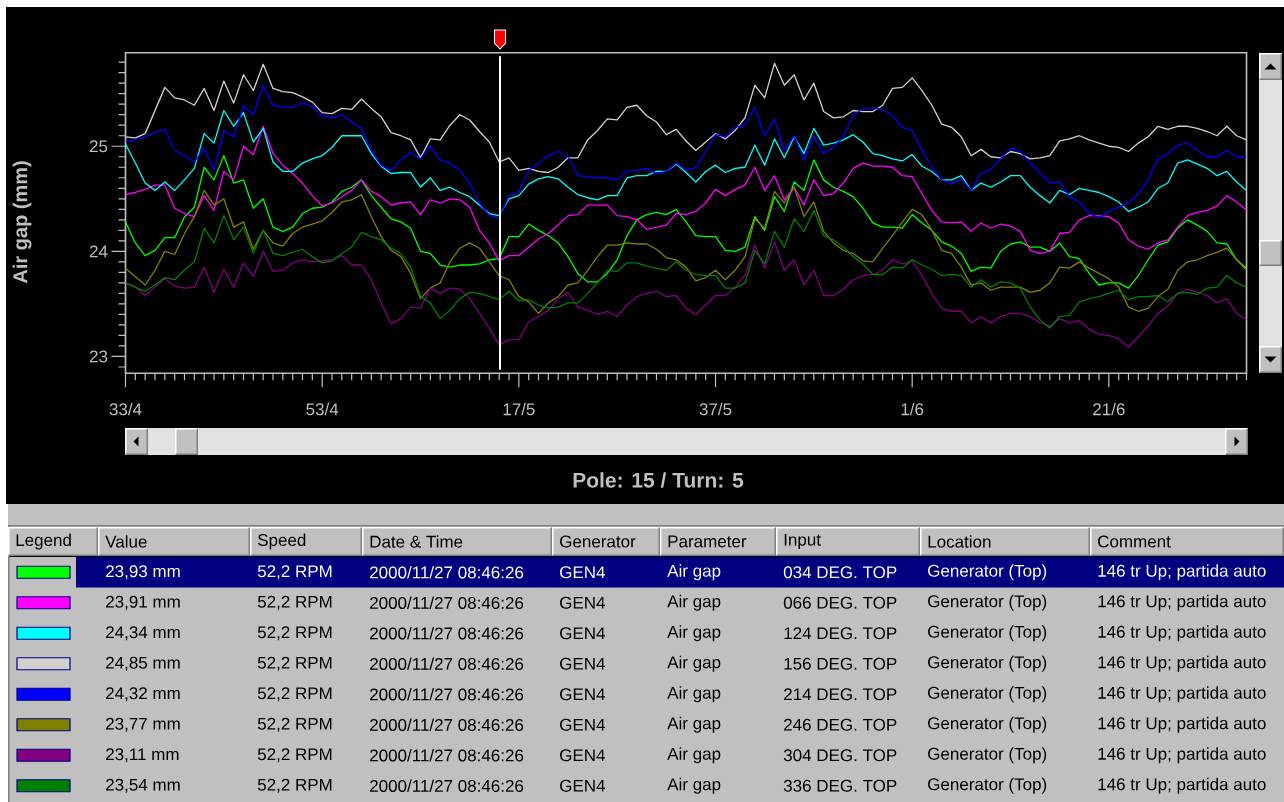  Describe the element at coordinates (143, 694) in the screenshot. I see `text: 24,32 mm` at that location.